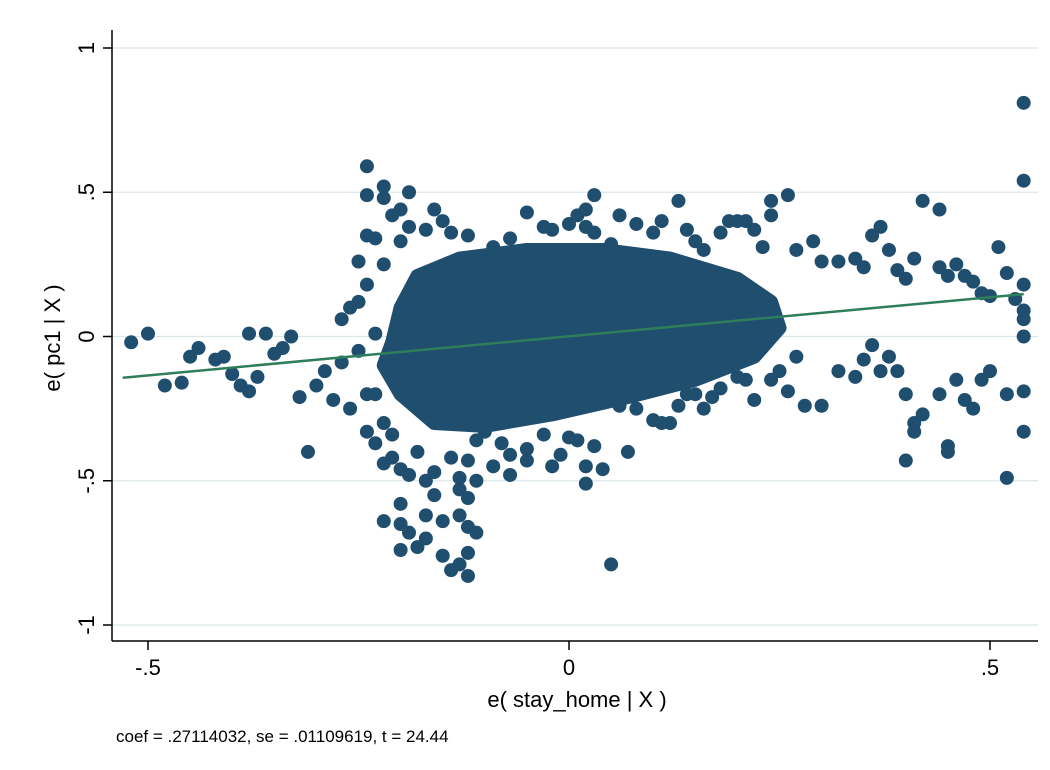  I want to click on y-axis-label: e( pc1 | X ), so click(52, 337).